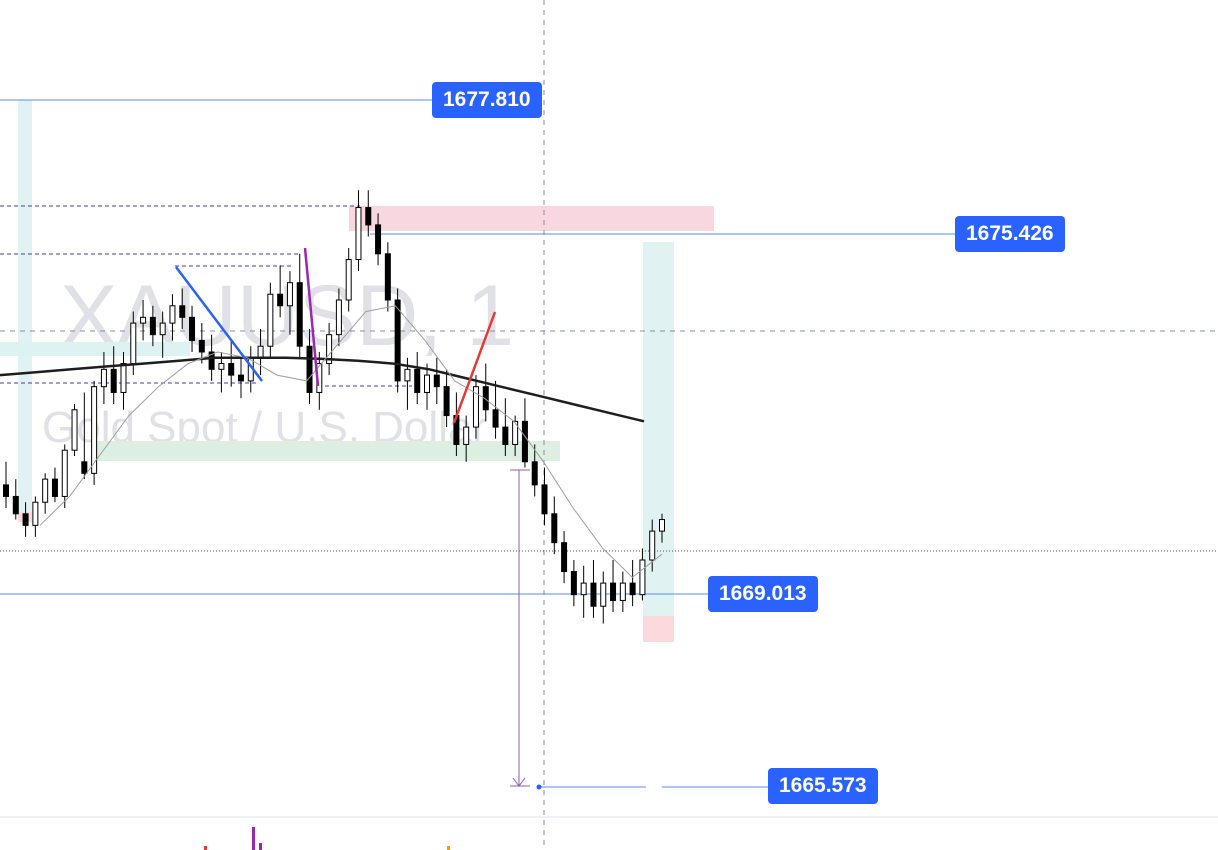 Image resolution: width=1218 pixels, height=850 pixels. I want to click on trend-line-purple, so click(311, 317).